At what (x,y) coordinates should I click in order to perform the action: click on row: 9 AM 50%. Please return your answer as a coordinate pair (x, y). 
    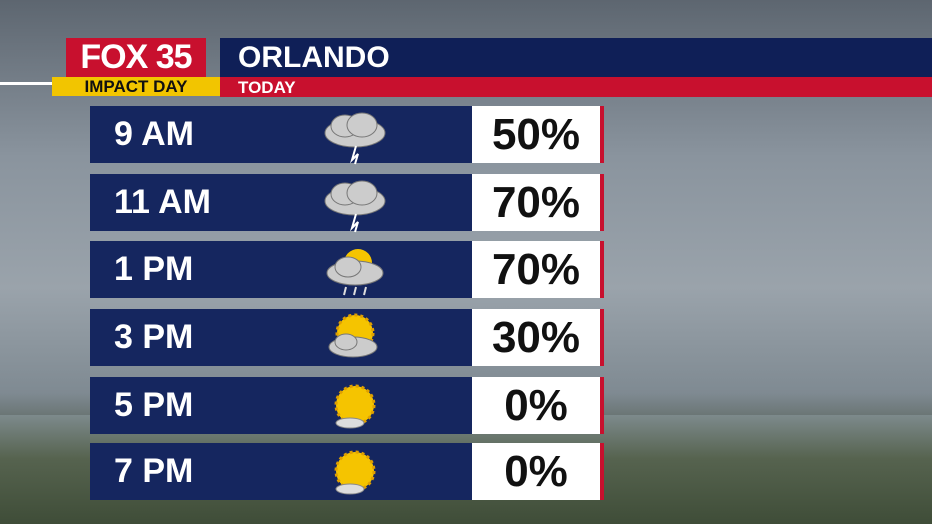
    Looking at the image, I should click on (347, 135).